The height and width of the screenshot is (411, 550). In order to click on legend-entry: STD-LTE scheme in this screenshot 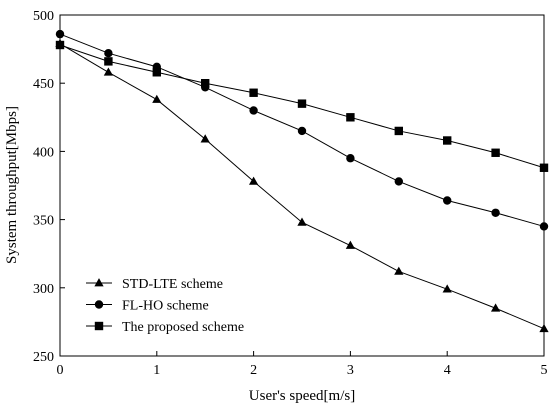, I will do `click(154, 284)`.